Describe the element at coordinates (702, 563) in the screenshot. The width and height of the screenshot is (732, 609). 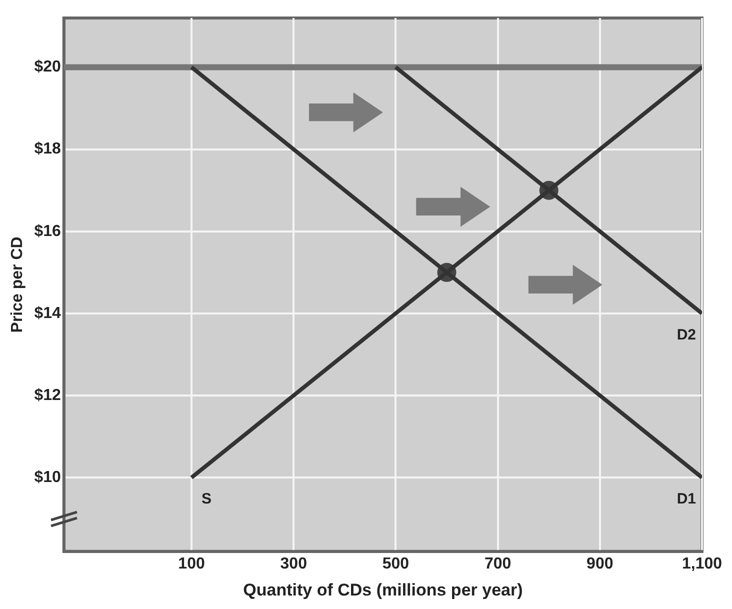
I see `x-tick-label: 1,100` at that location.